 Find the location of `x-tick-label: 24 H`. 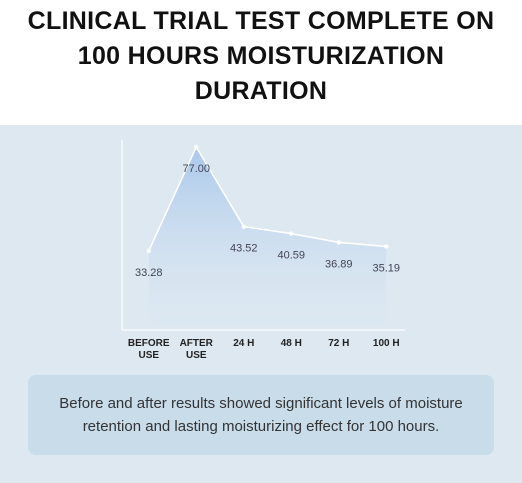

x-tick-label: 24 H is located at coordinates (244, 343).